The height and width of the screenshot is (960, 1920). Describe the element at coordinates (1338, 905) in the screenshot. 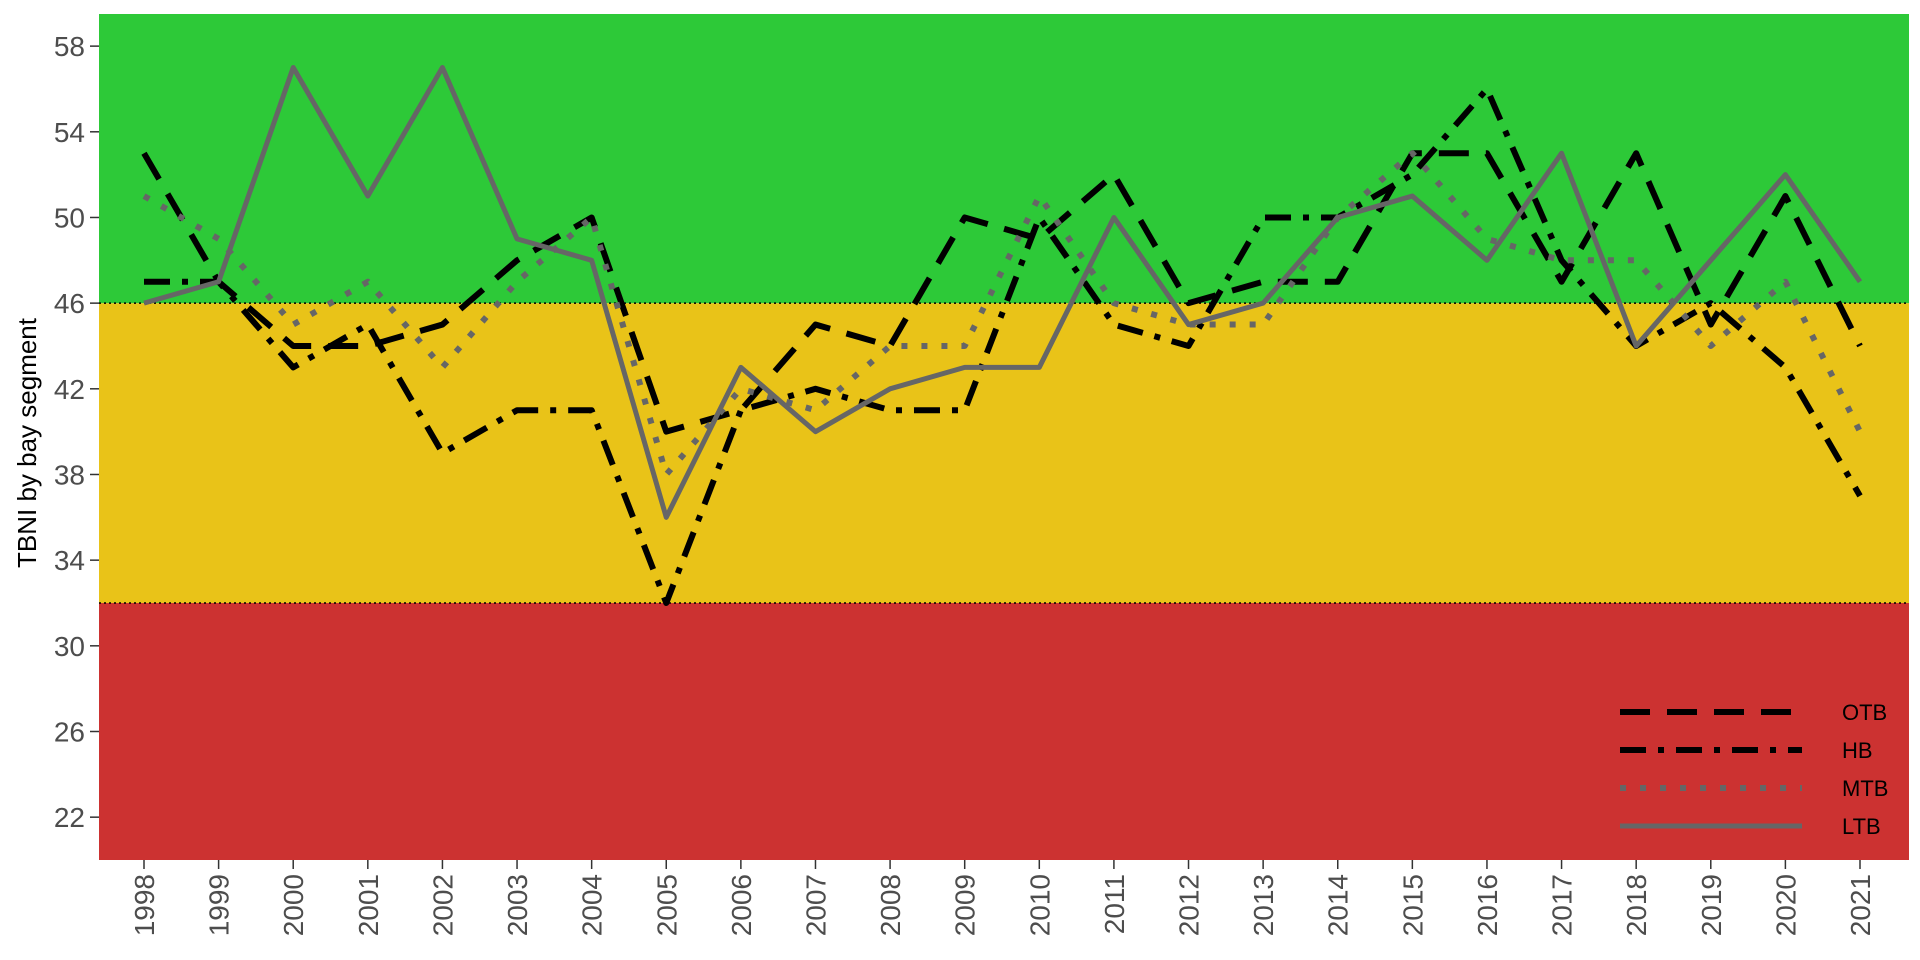

I see `x-tick-label-2014: 2014` at that location.